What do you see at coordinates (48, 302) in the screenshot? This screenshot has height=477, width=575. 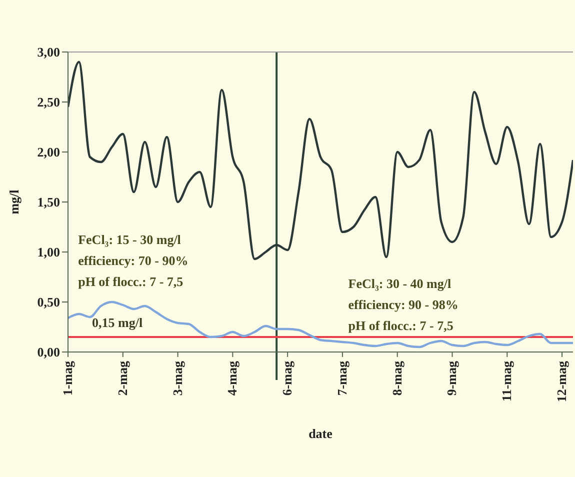 I see `y-tick-label: 0,50` at bounding box center [48, 302].